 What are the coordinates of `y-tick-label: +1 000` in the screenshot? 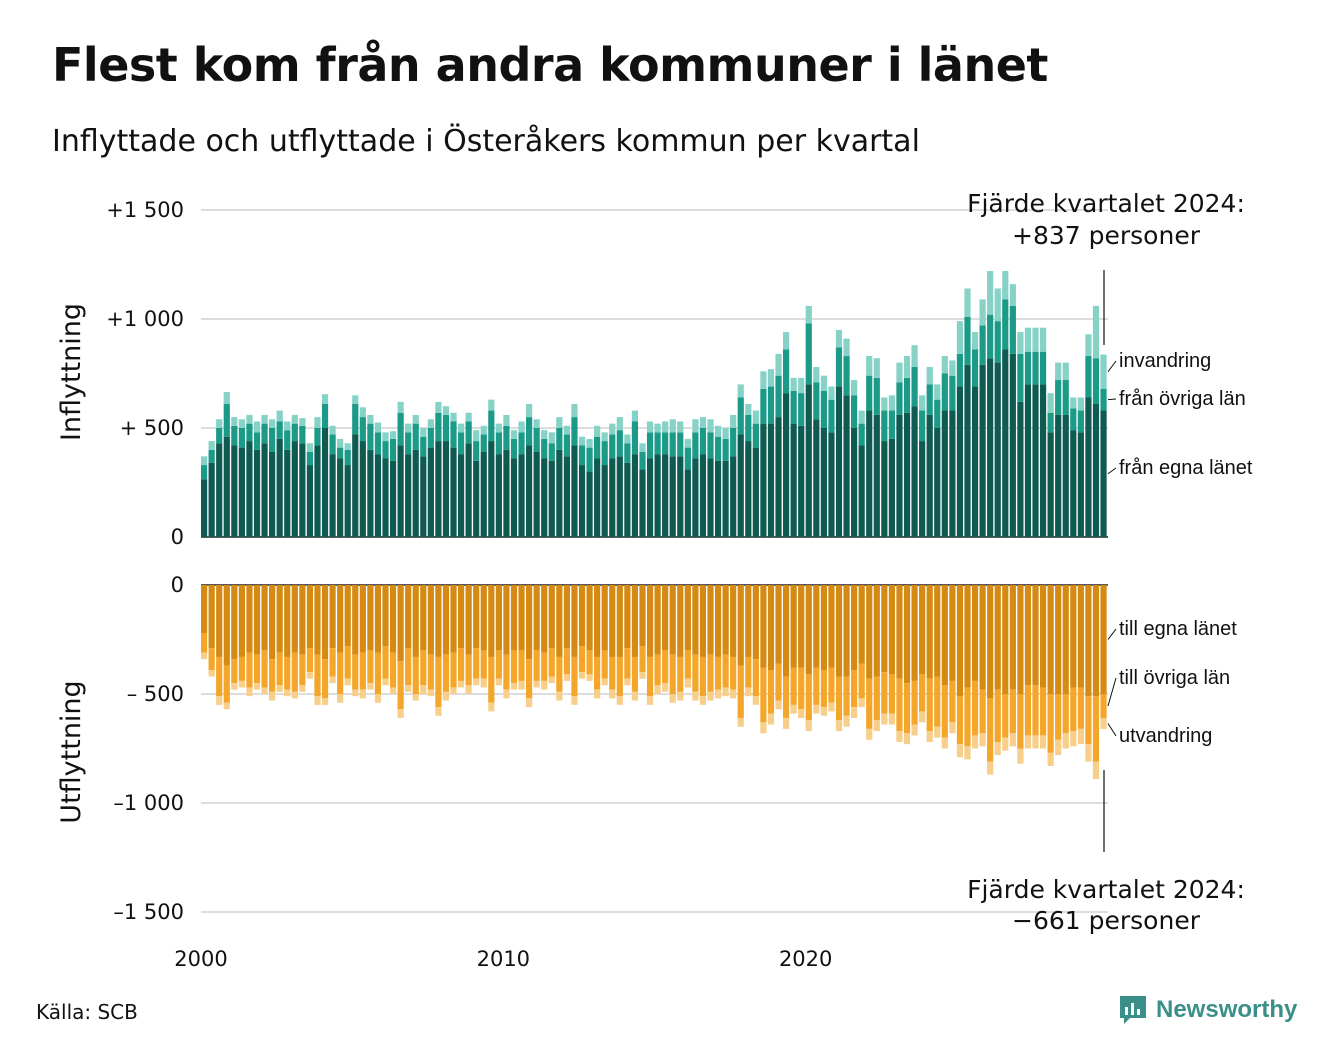 It's located at (145, 319).